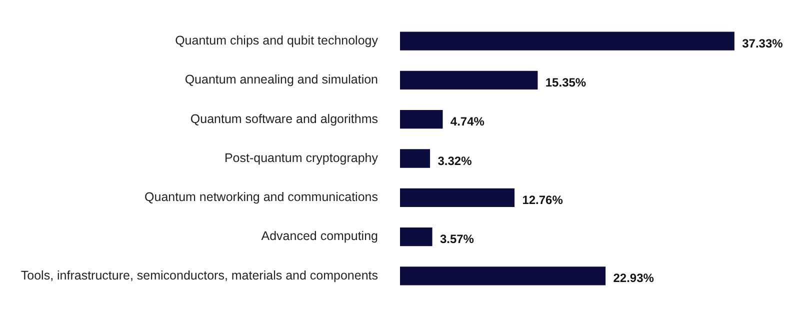 Image resolution: width=792 pixels, height=317 pixels. Describe the element at coordinates (457, 239) in the screenshot. I see `data-label: 3.57%` at that location.